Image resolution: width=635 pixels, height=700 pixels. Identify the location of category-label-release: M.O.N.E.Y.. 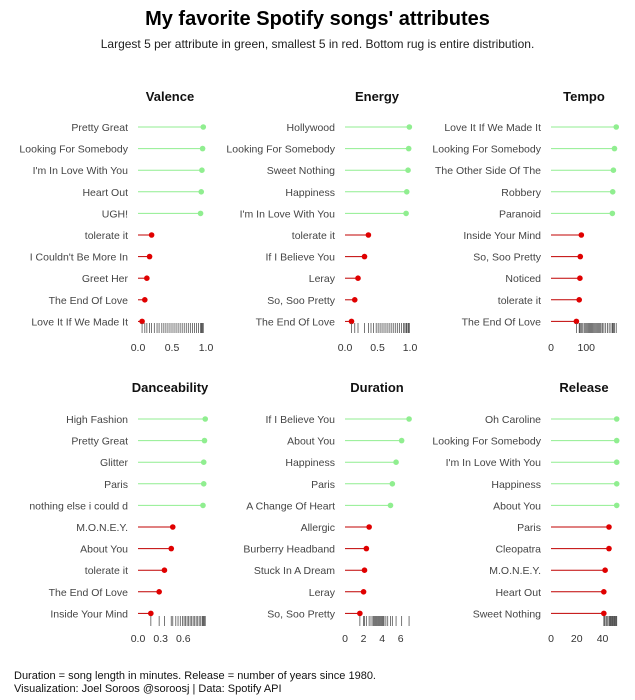
(515, 571).